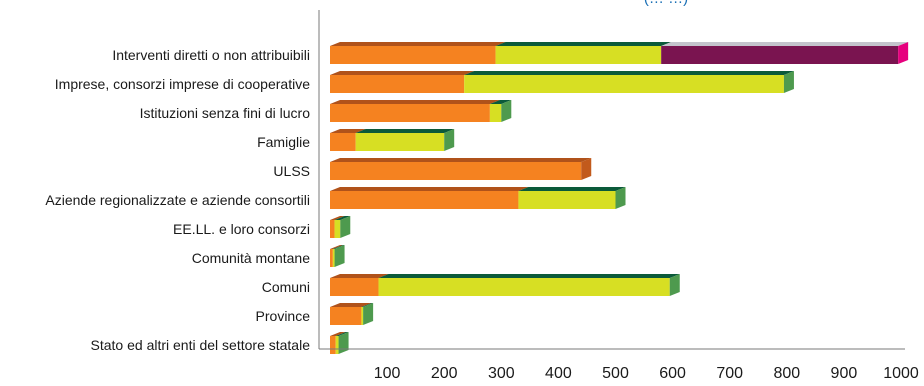 This screenshot has height=386, width=924. What do you see at coordinates (444, 373) in the screenshot?
I see `x-tick-label: 200` at bounding box center [444, 373].